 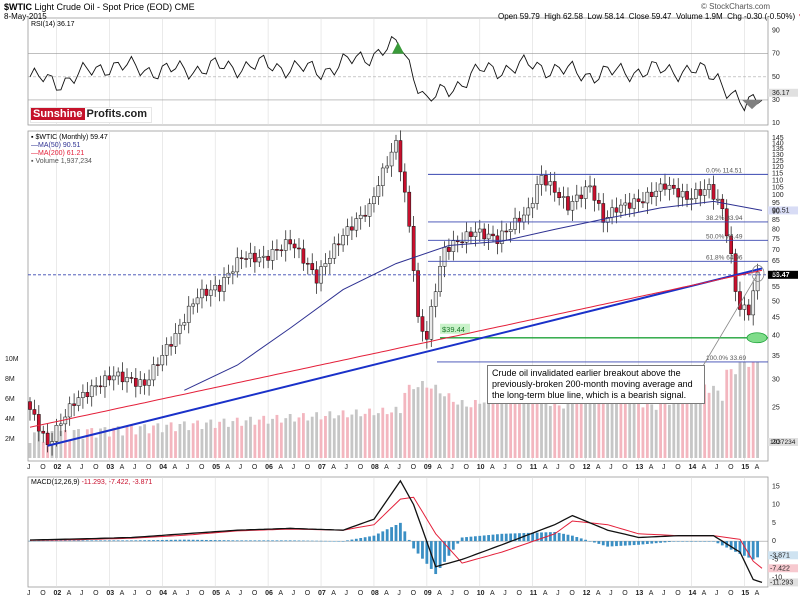 I want to click on price-x-tick-label: 15, so click(x=745, y=467).